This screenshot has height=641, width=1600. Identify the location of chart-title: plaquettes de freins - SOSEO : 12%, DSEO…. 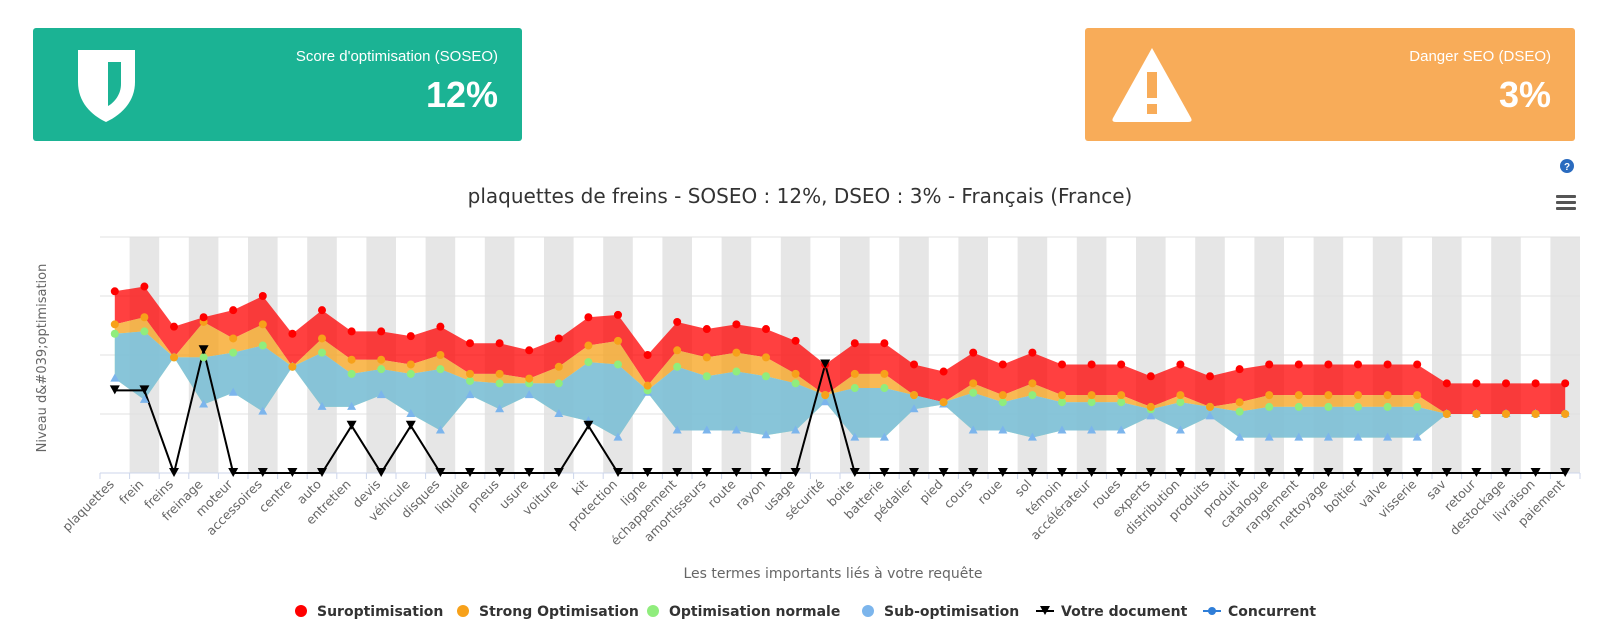
(800, 196).